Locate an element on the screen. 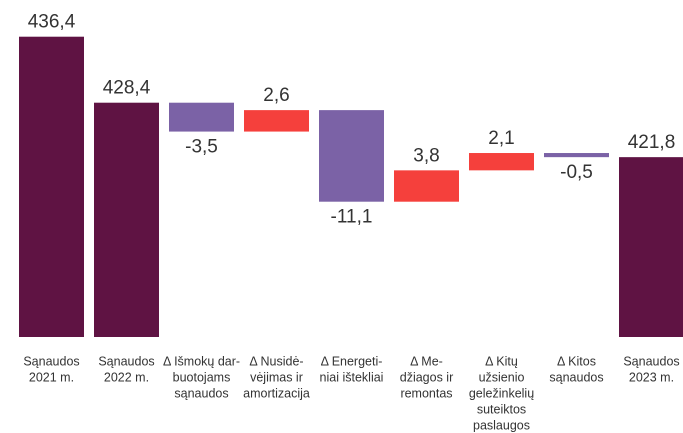  x-tick-label: Δ Išmokų dar- is located at coordinates (201, 361).